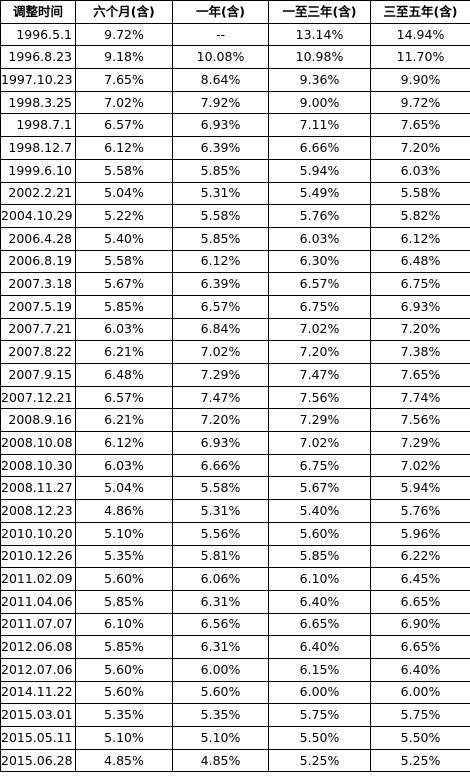 The image size is (470, 783). Describe the element at coordinates (319, 238) in the screenshot. I see `cell-one-to-three-years: 6.03%` at that location.